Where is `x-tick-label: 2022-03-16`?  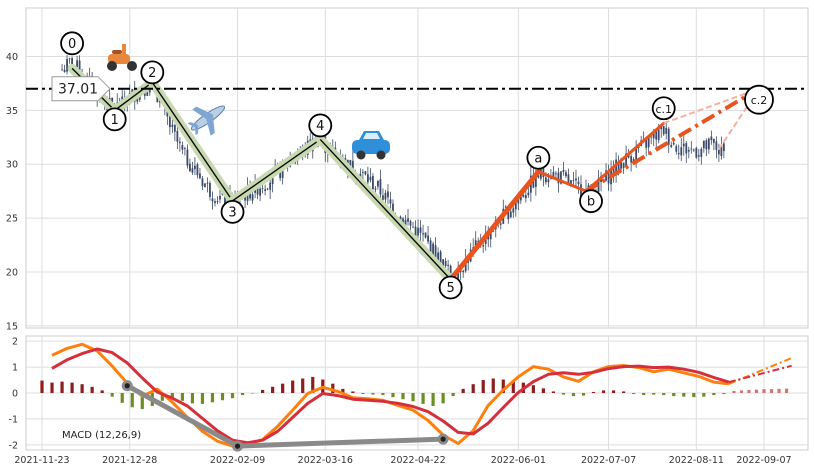
x-tick-label: 2022-03-16 is located at coordinates (325, 460).